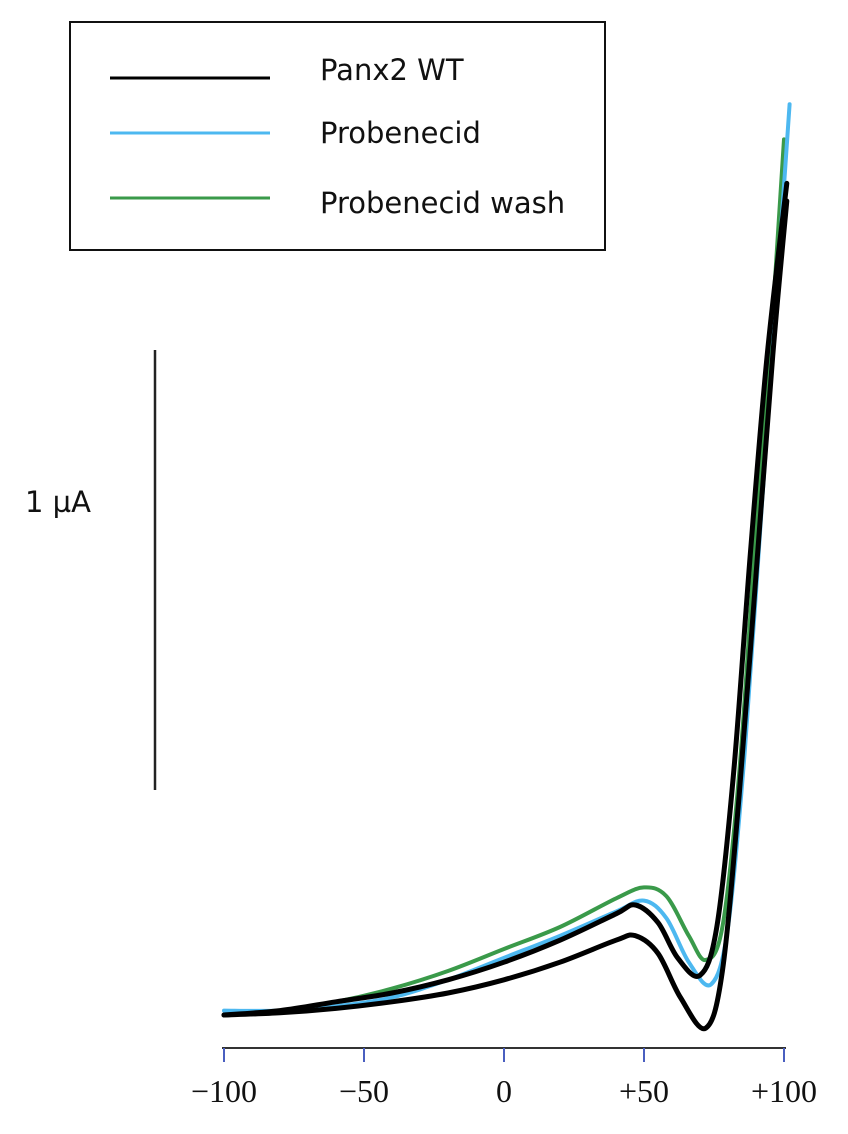  What do you see at coordinates (224, 1091) in the screenshot?
I see `x-tick-label: −100` at bounding box center [224, 1091].